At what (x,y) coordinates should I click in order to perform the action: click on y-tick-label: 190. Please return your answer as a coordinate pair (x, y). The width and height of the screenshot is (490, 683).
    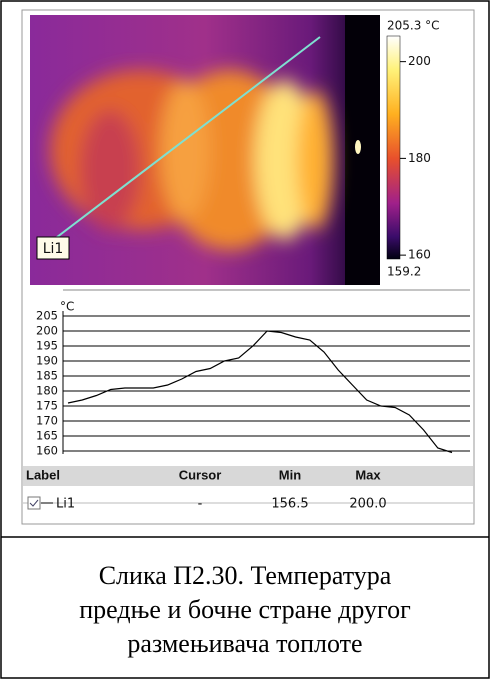
    Looking at the image, I should click on (47, 361).